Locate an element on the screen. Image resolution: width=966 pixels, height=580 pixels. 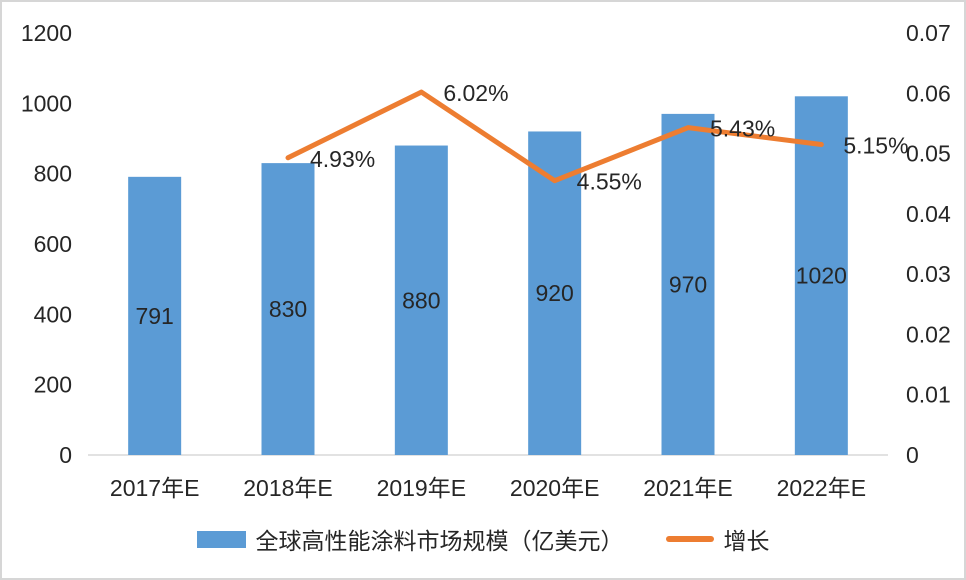
line-value-label: 5.43% is located at coordinates (742, 129).